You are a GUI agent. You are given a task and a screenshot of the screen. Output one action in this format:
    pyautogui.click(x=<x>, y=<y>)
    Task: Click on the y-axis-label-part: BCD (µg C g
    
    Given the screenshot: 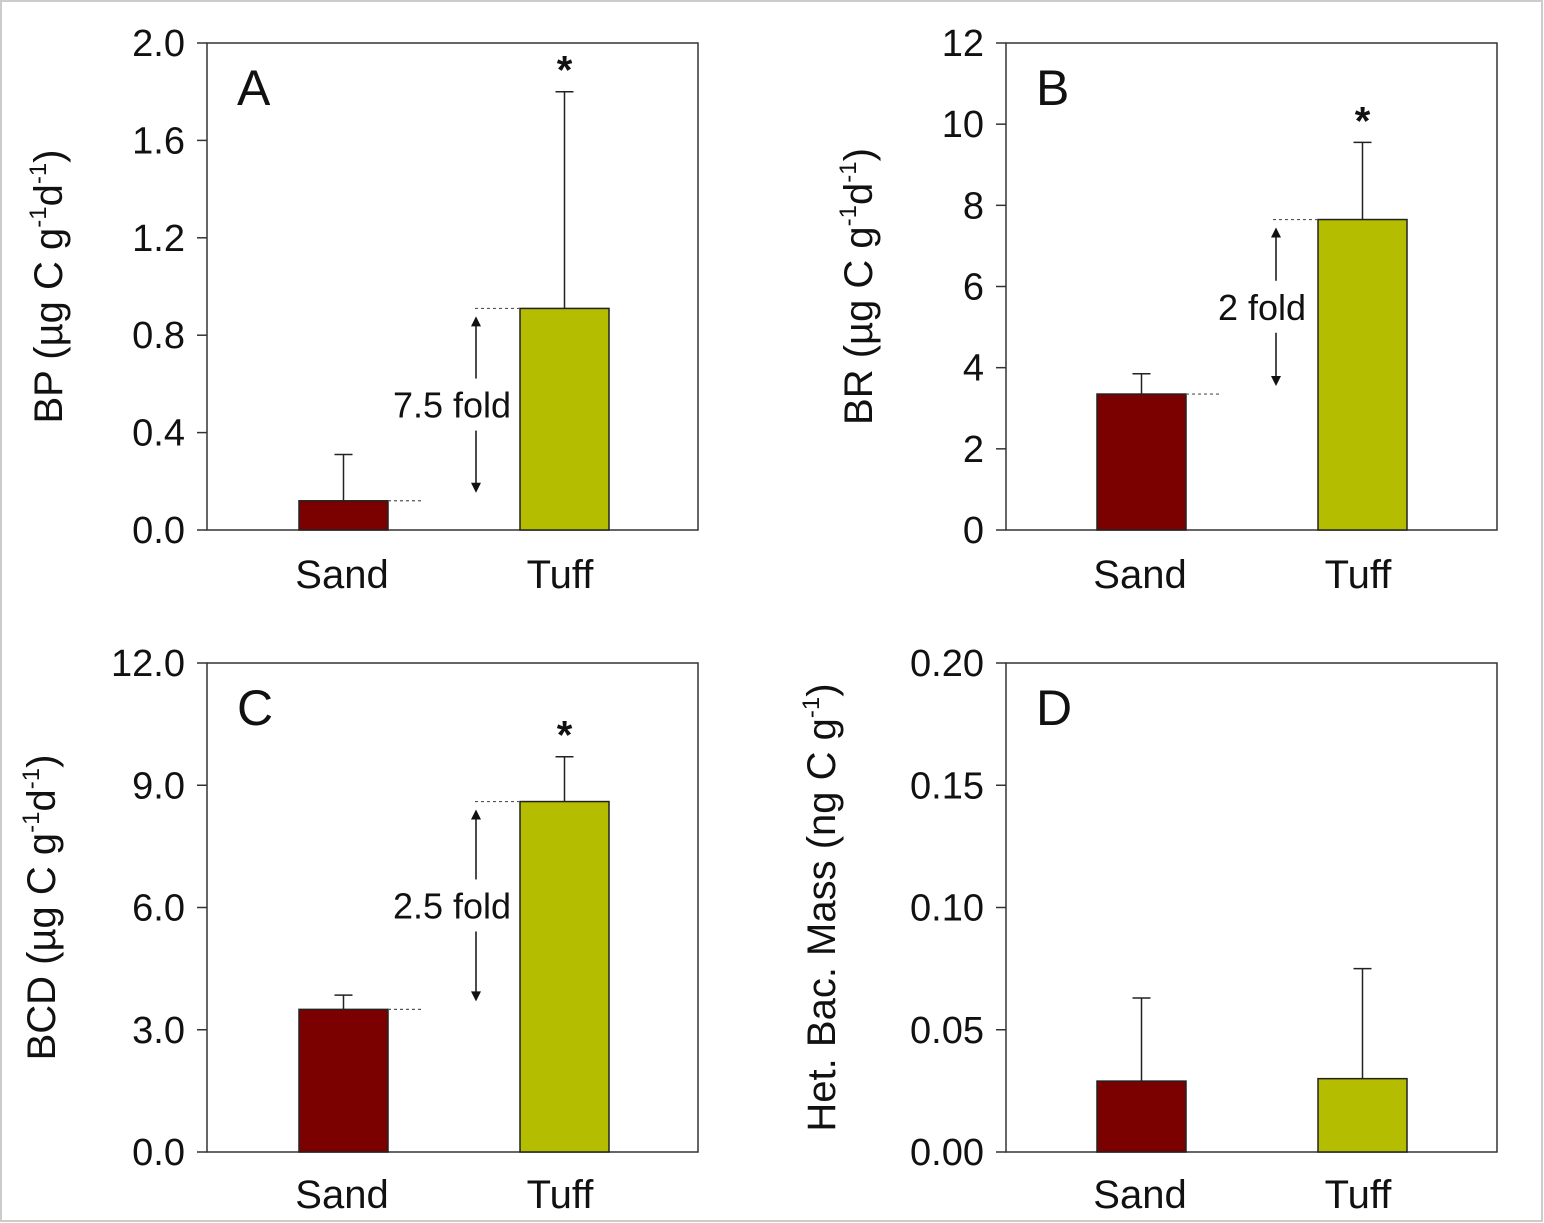 What is the action you would take?
    pyautogui.click(x=42, y=947)
    